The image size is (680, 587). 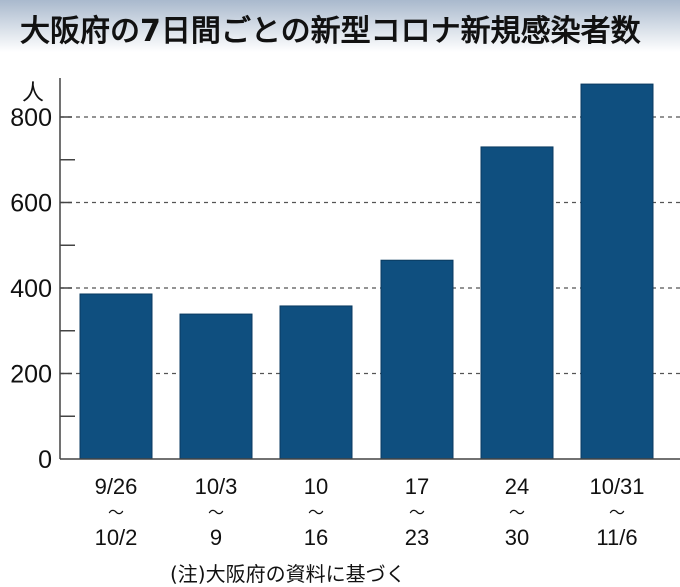 I want to click on y-tick-label: 0, so click(x=45, y=460).